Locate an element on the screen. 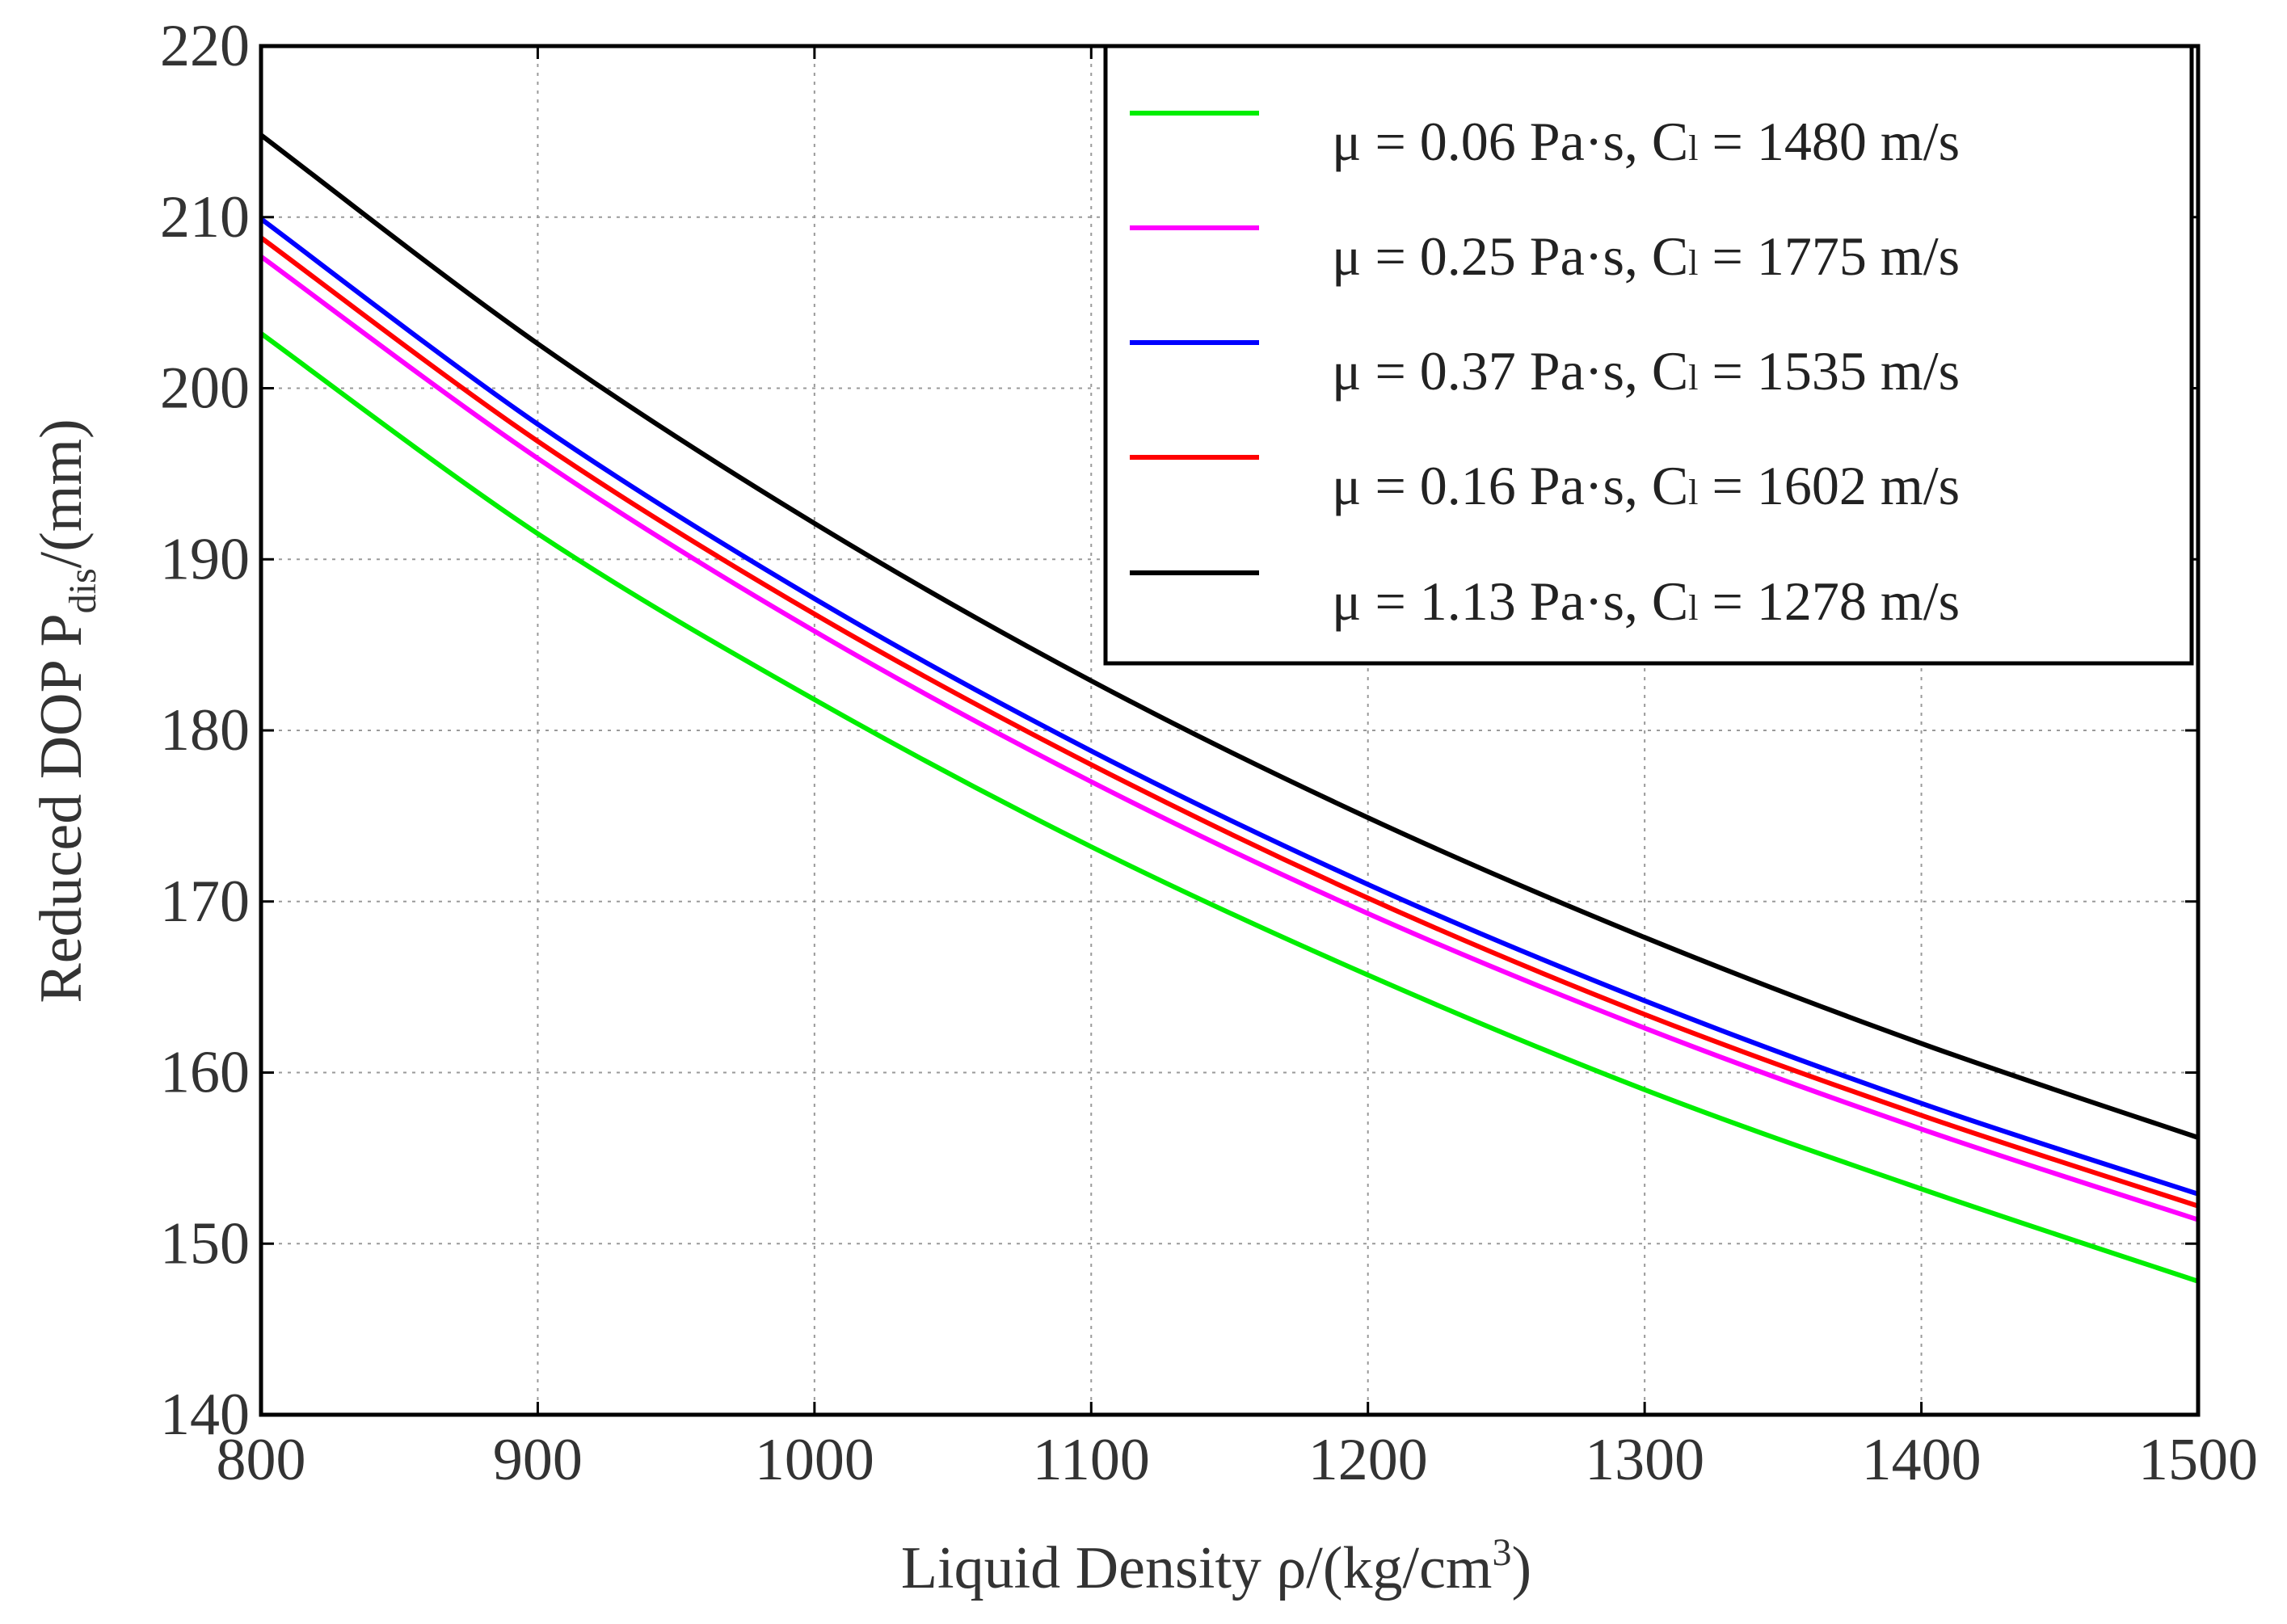 The image size is (2287, 1624). x-tick-label: 900 is located at coordinates (538, 1460).